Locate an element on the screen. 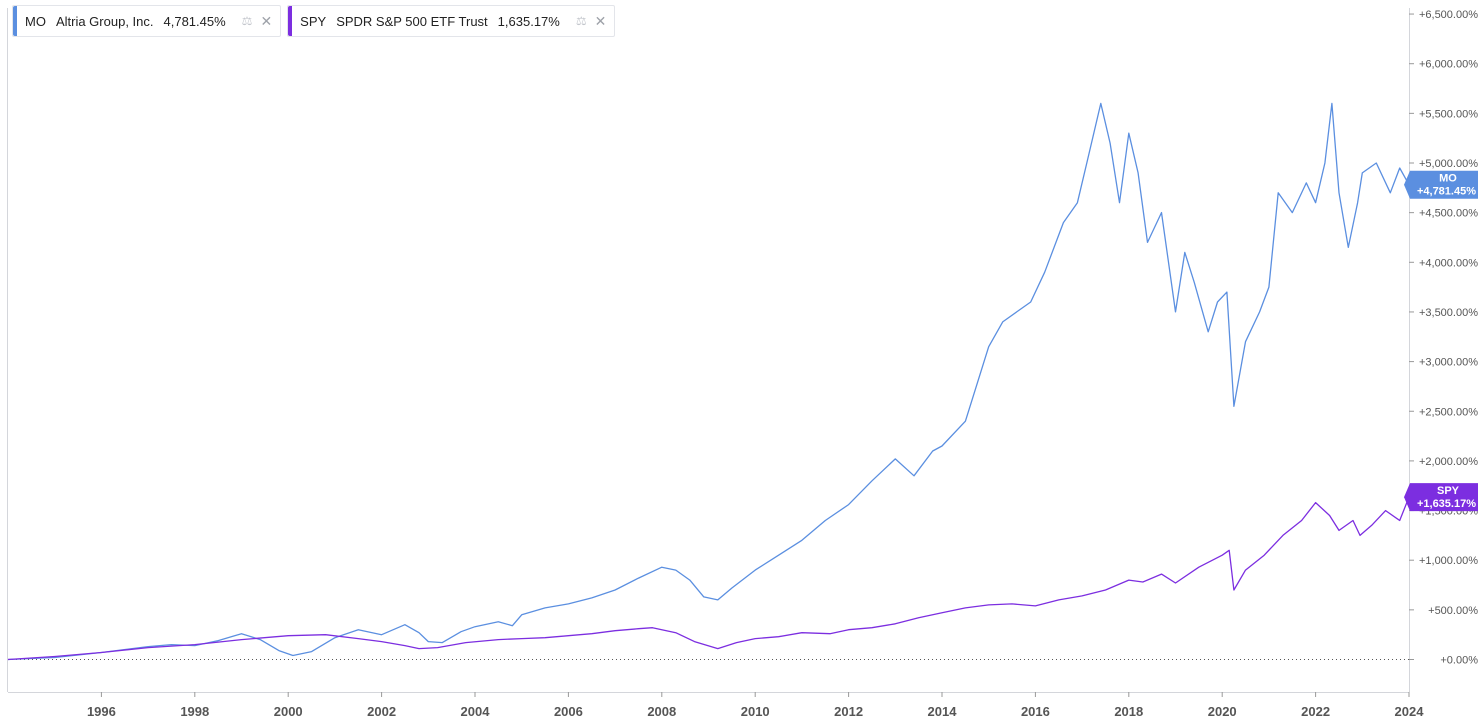 The height and width of the screenshot is (722, 1478). x-tick-label: 1998 is located at coordinates (194, 711).